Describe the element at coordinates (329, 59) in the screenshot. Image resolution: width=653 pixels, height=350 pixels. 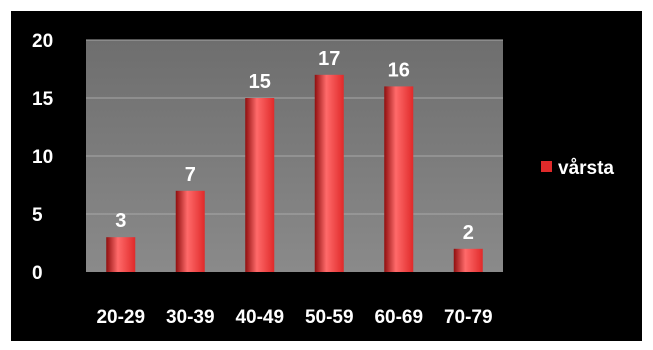
I see `data-label: 17` at that location.